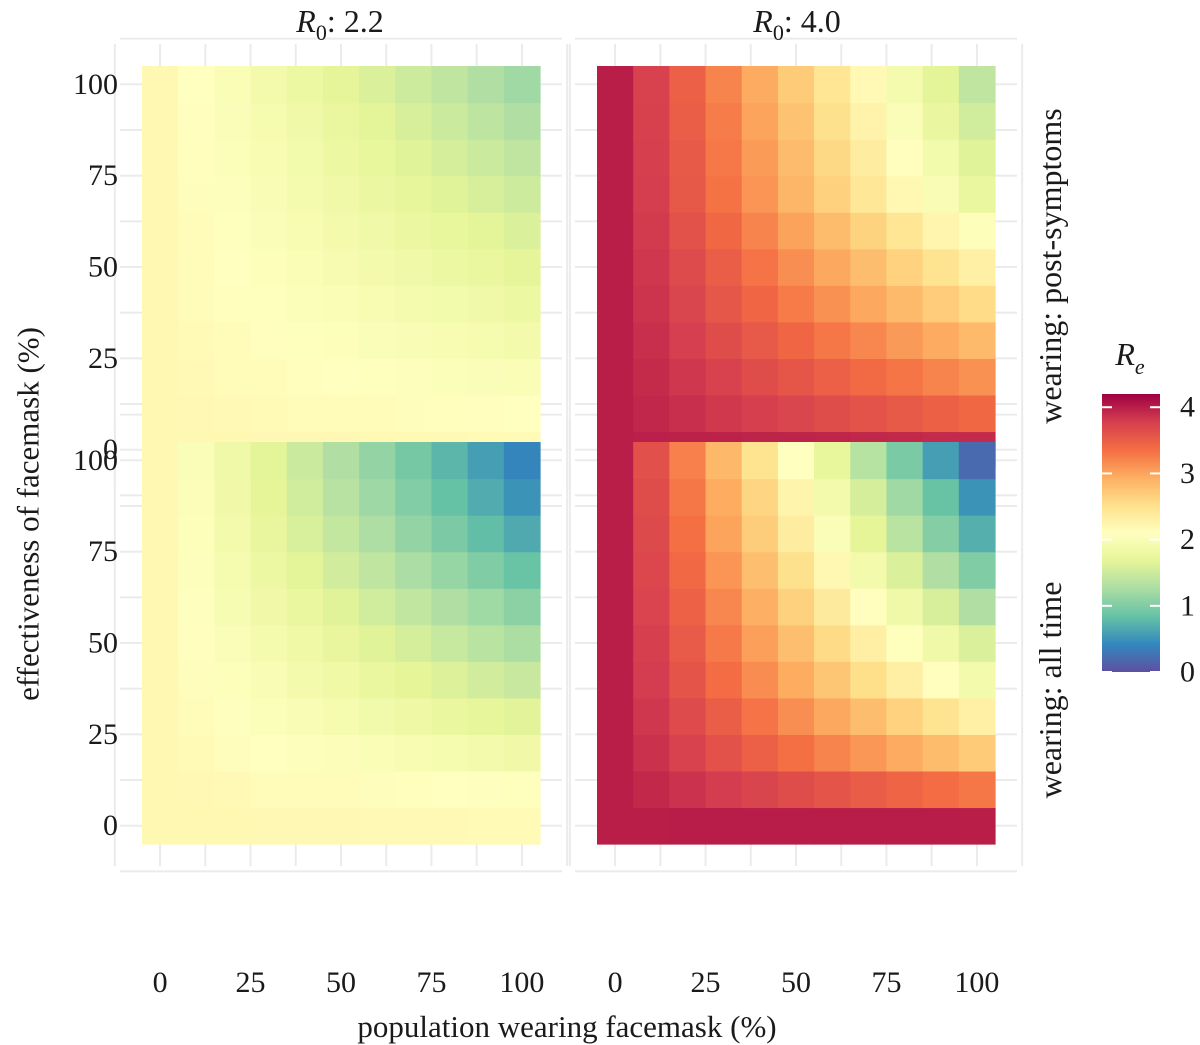 Image resolution: width=1200 pixels, height=1045 pixels. I want to click on x-tick-label: 75, so click(431, 982).